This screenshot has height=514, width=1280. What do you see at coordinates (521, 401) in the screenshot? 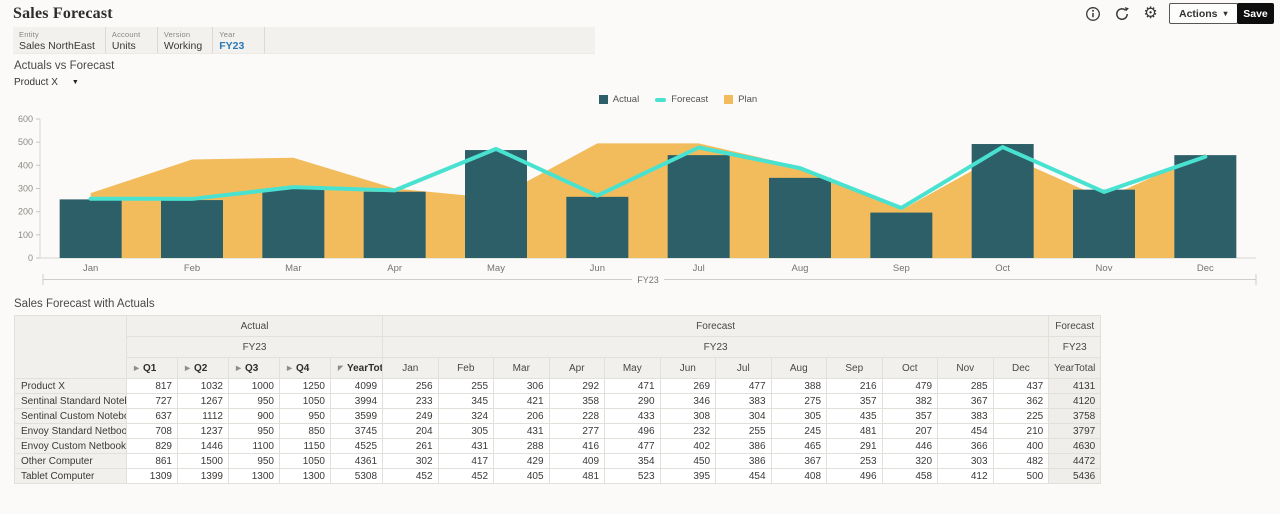
I see `grid-cell: 421` at bounding box center [521, 401].